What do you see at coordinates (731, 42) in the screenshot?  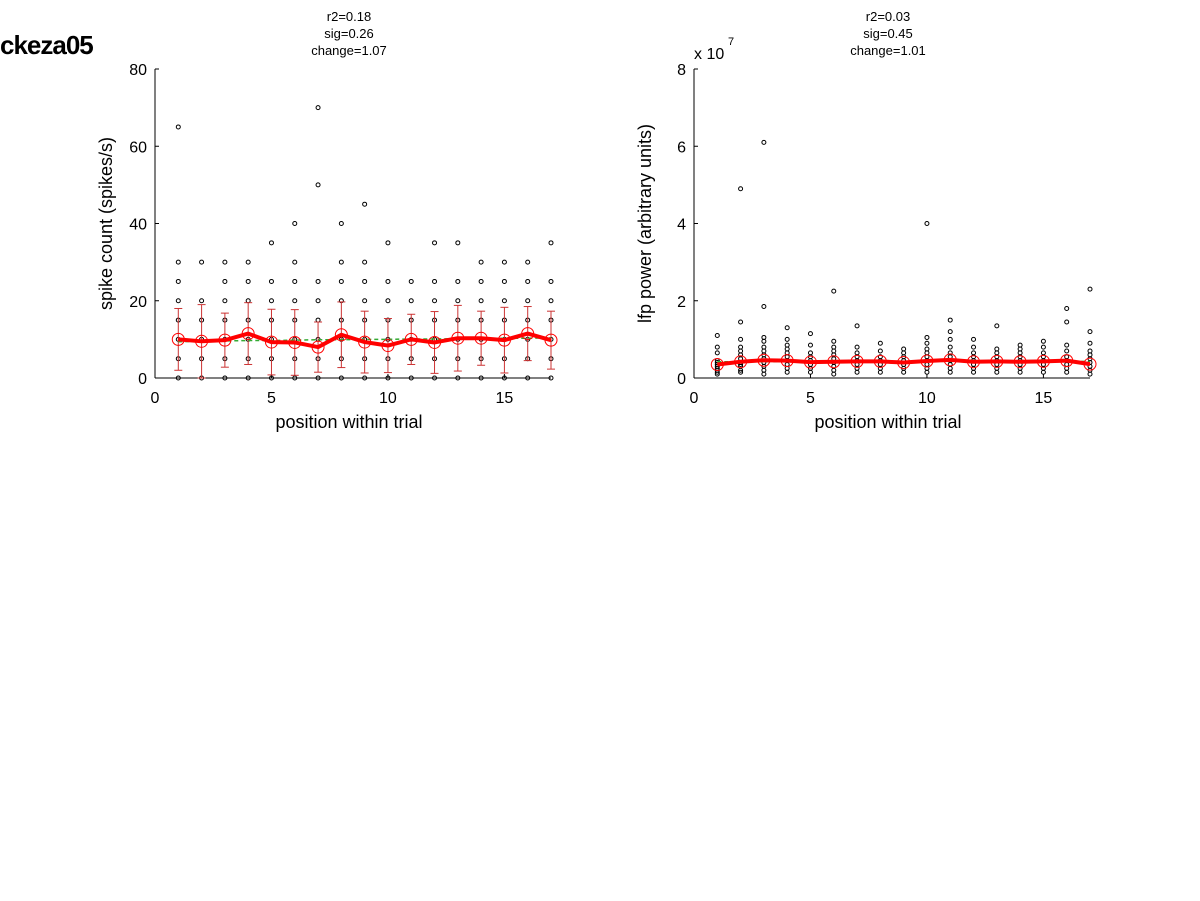 I see `y-axis-exponent-power: 7` at bounding box center [731, 42].